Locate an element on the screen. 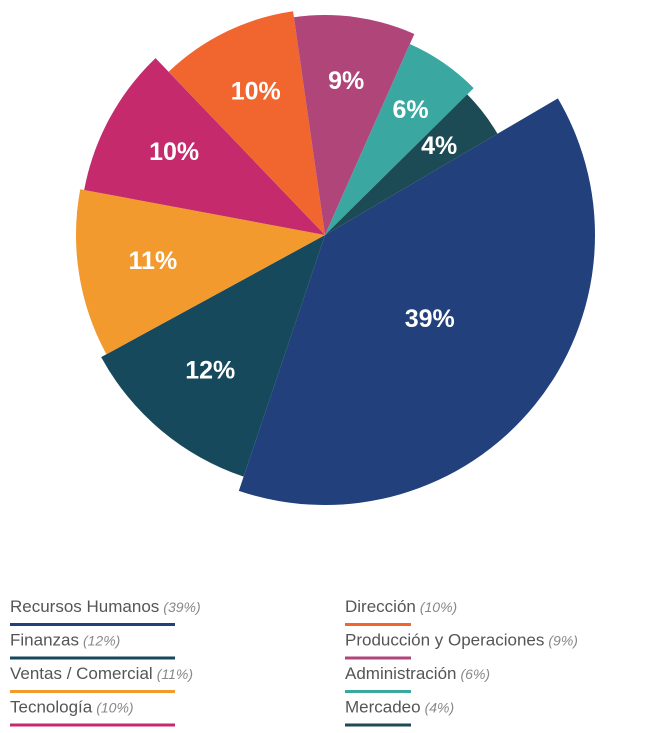 The height and width of the screenshot is (733, 669). legend-entry: Administración (6%) is located at coordinates (417, 673).